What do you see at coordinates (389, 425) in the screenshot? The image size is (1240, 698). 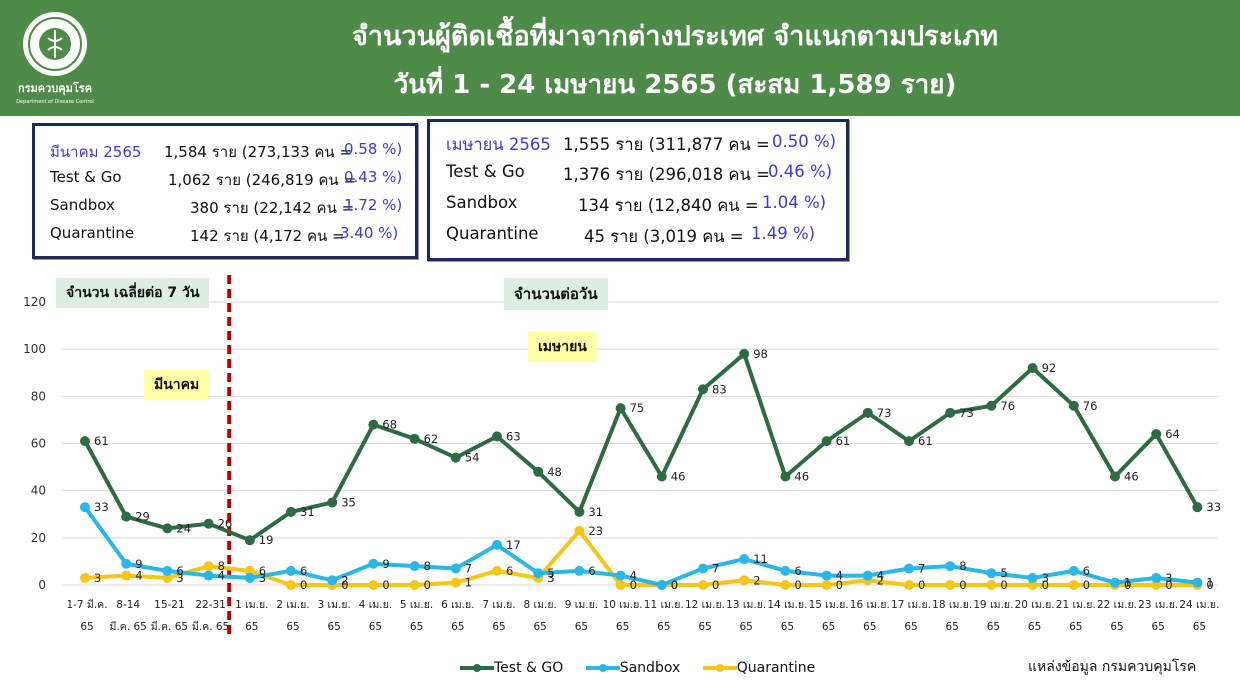 I see `data-label: 68` at bounding box center [389, 425].